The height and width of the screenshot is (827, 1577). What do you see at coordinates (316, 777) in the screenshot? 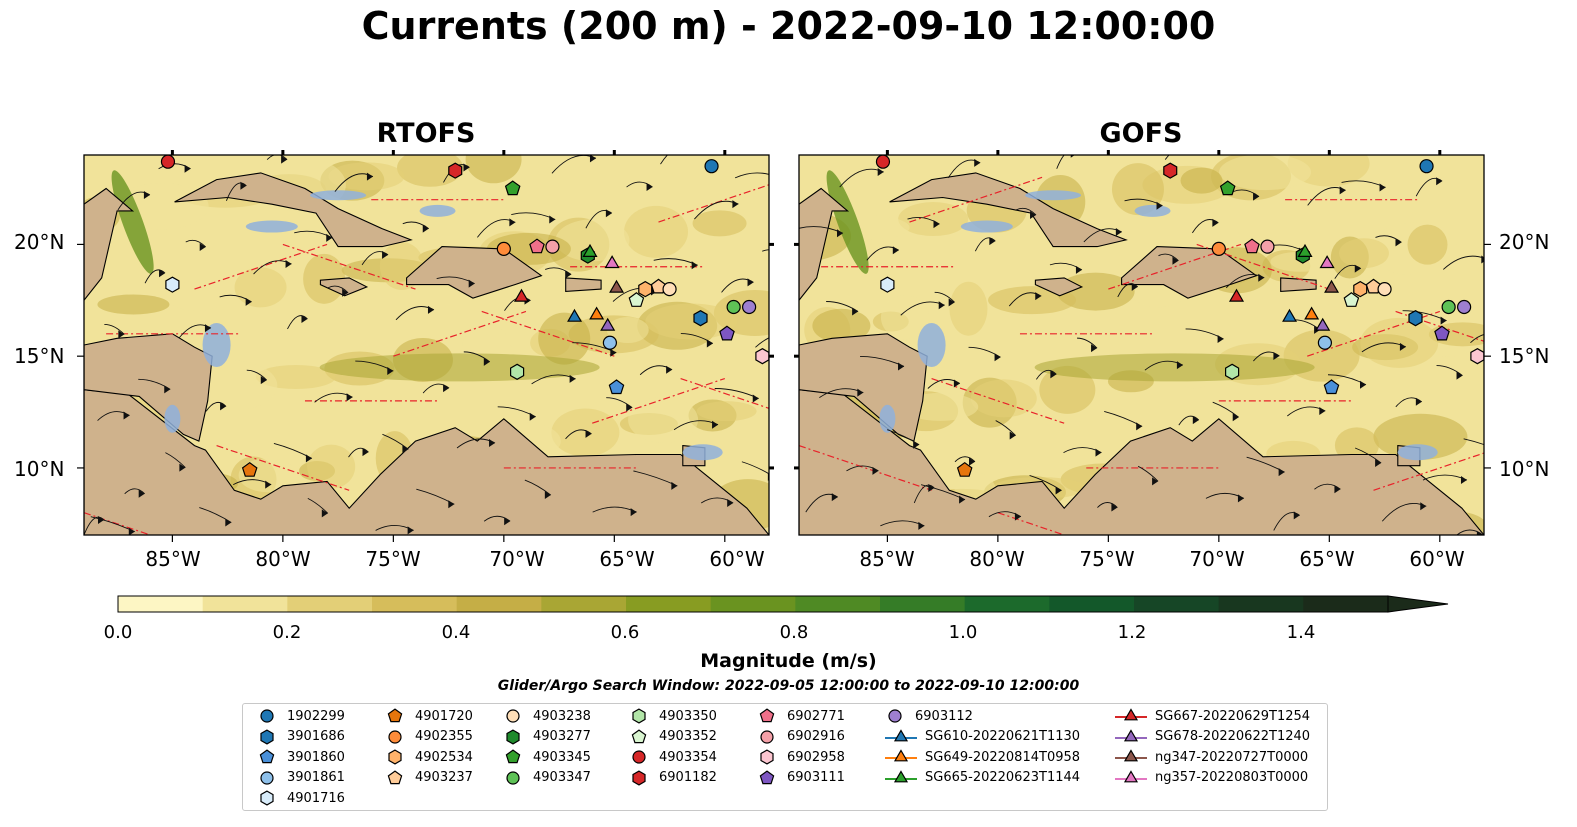
I see `legend-label: 3901861` at bounding box center [316, 777].